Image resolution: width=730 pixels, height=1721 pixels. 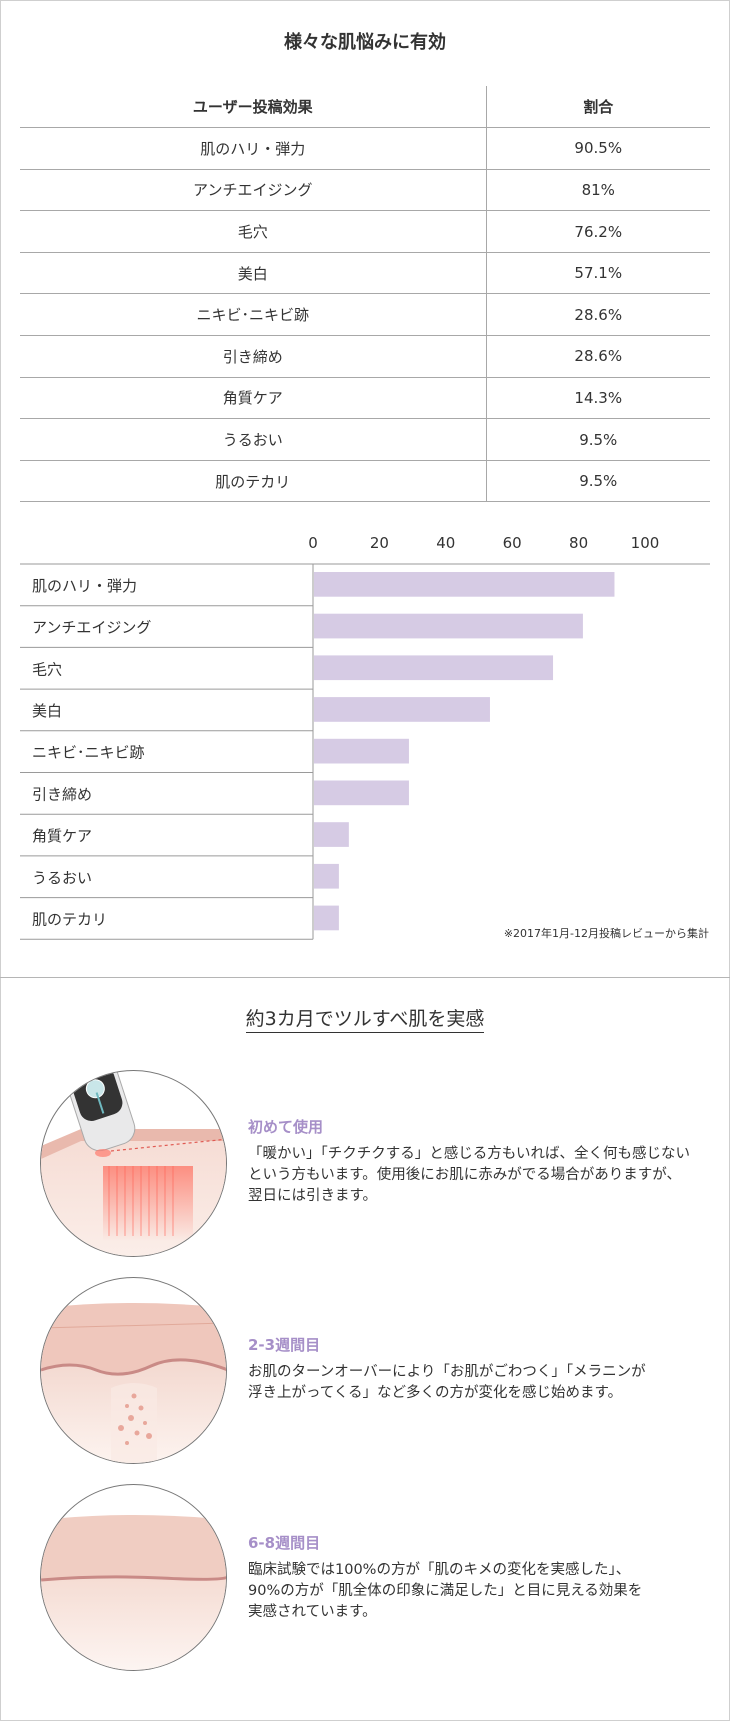 I want to click on section-title-text: 約3カ月でツルすべ肌を実感, so click(x=365, y=1020).